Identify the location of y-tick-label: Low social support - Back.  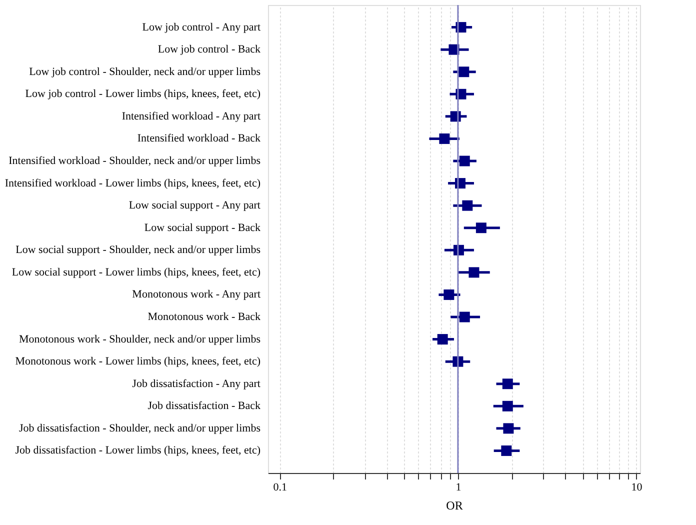
(202, 228).